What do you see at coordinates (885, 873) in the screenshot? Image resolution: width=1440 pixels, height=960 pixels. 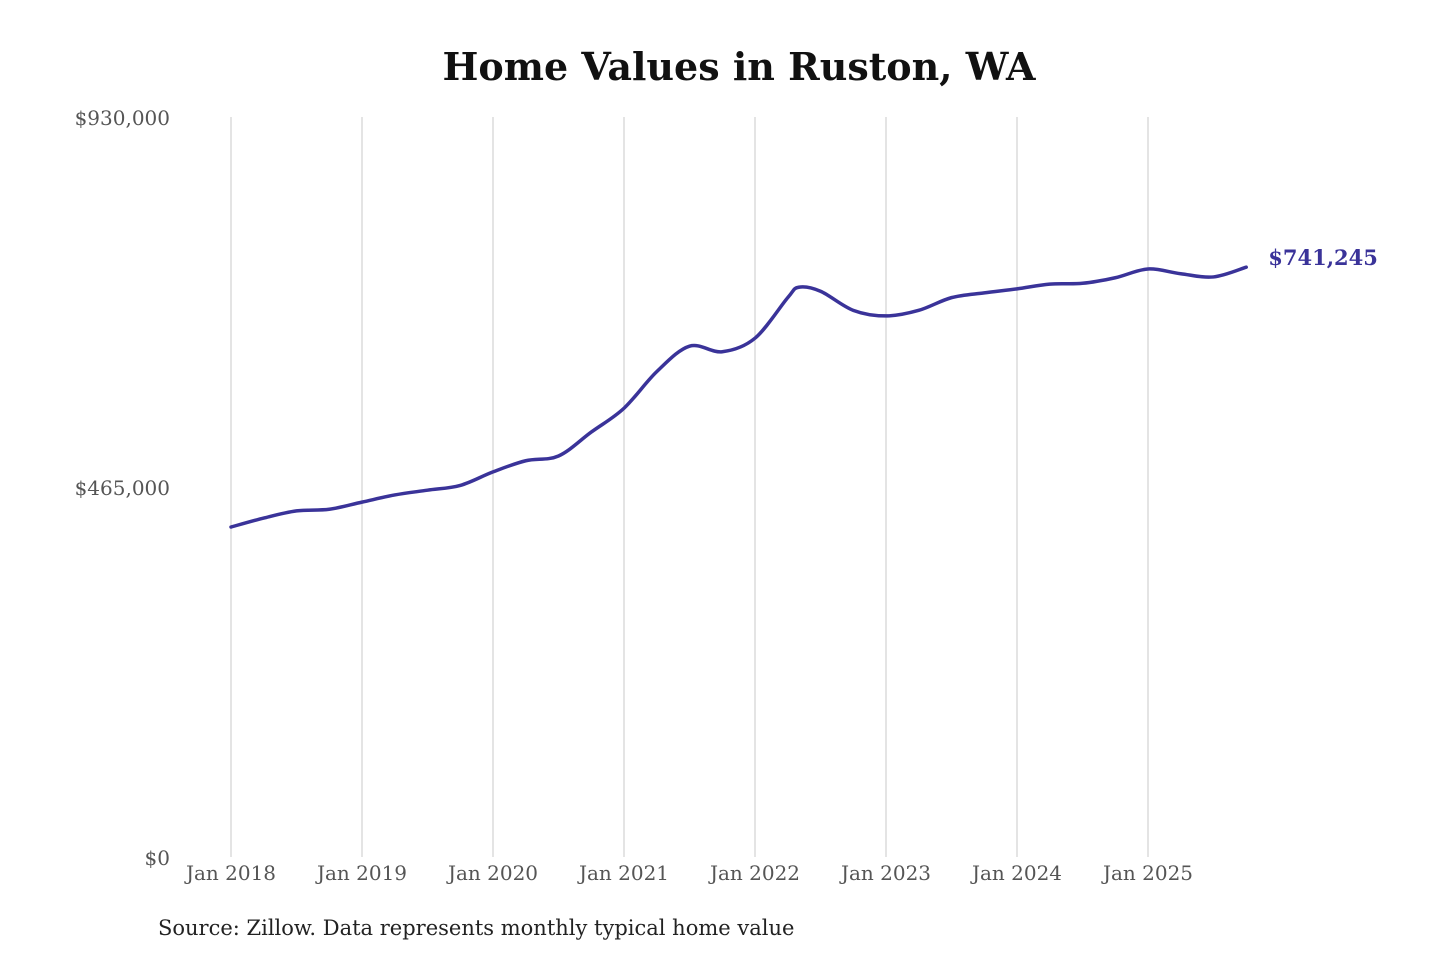 I see `x-tick-label: Jan 2023` at bounding box center [885, 873].